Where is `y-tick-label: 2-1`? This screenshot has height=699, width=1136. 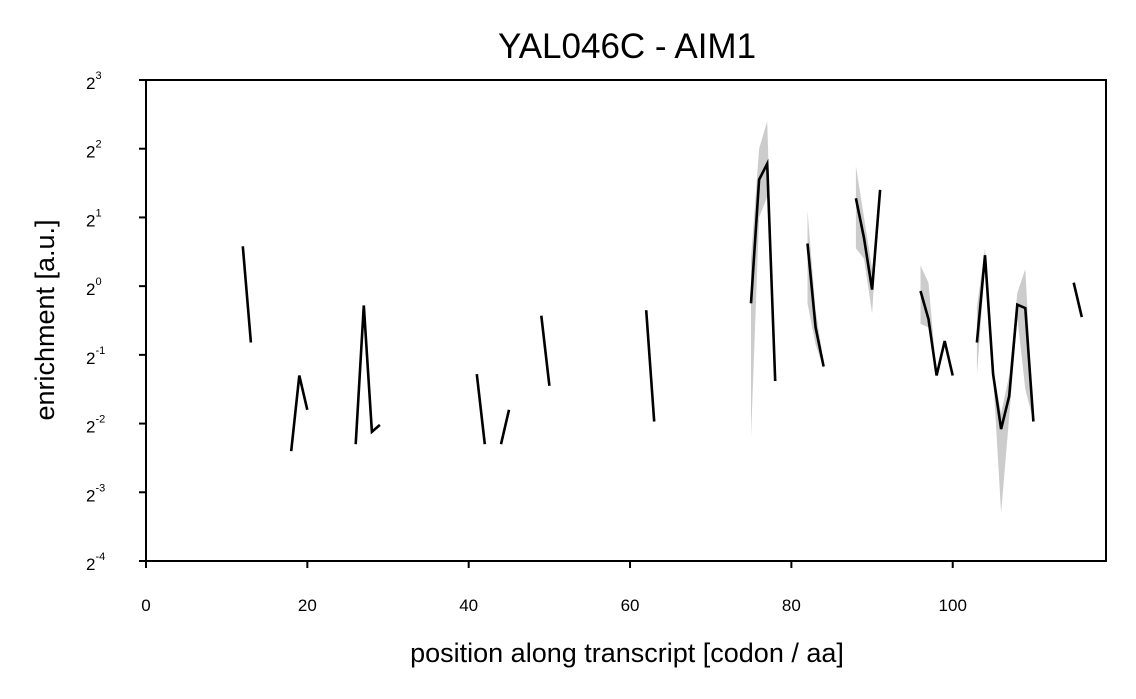 y-tick-label: 2-1 is located at coordinates (95, 356).